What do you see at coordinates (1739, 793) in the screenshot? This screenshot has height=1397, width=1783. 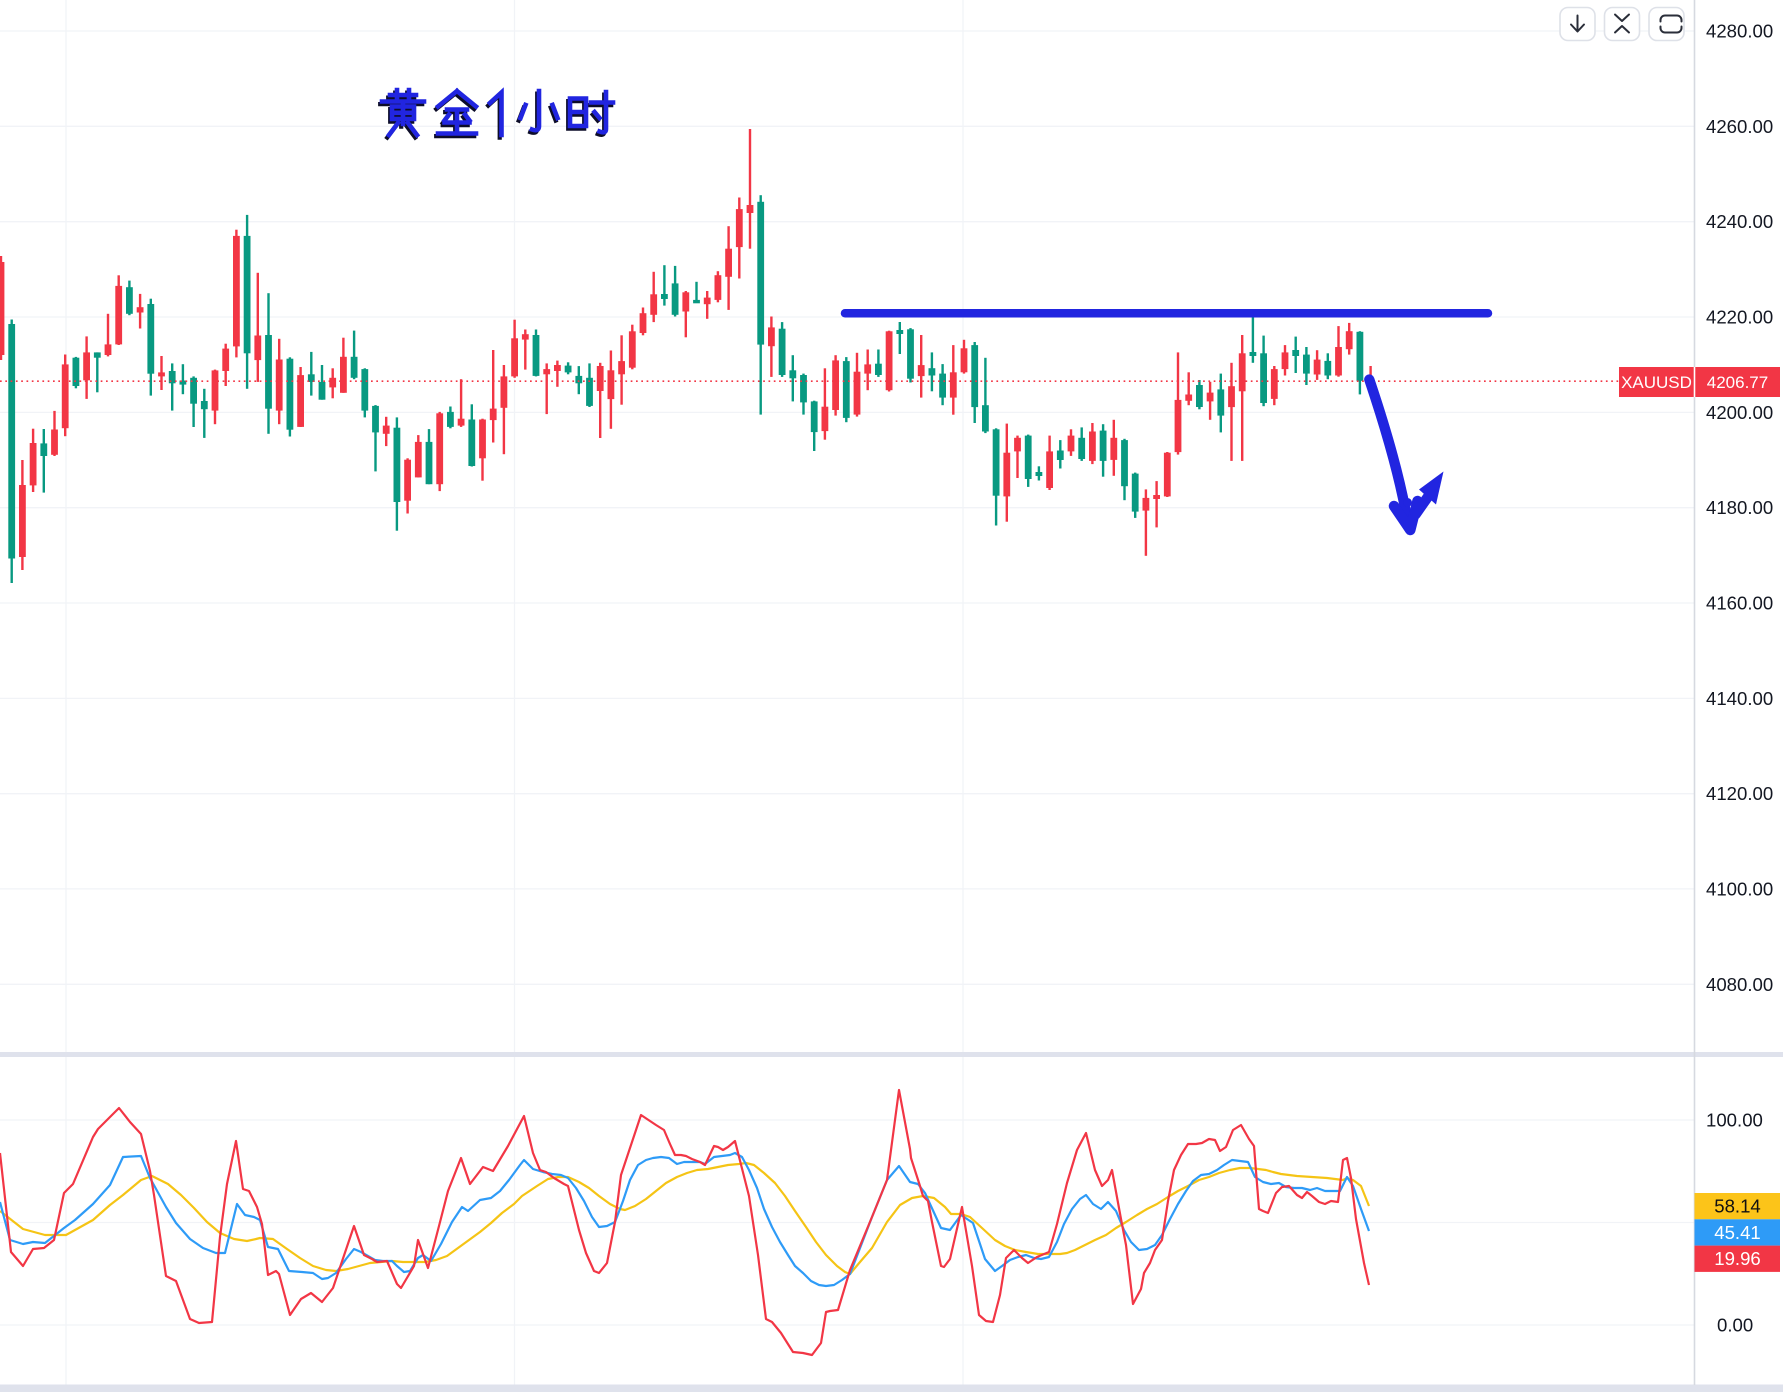 I see `svg-text: 4120.00` at bounding box center [1739, 793].